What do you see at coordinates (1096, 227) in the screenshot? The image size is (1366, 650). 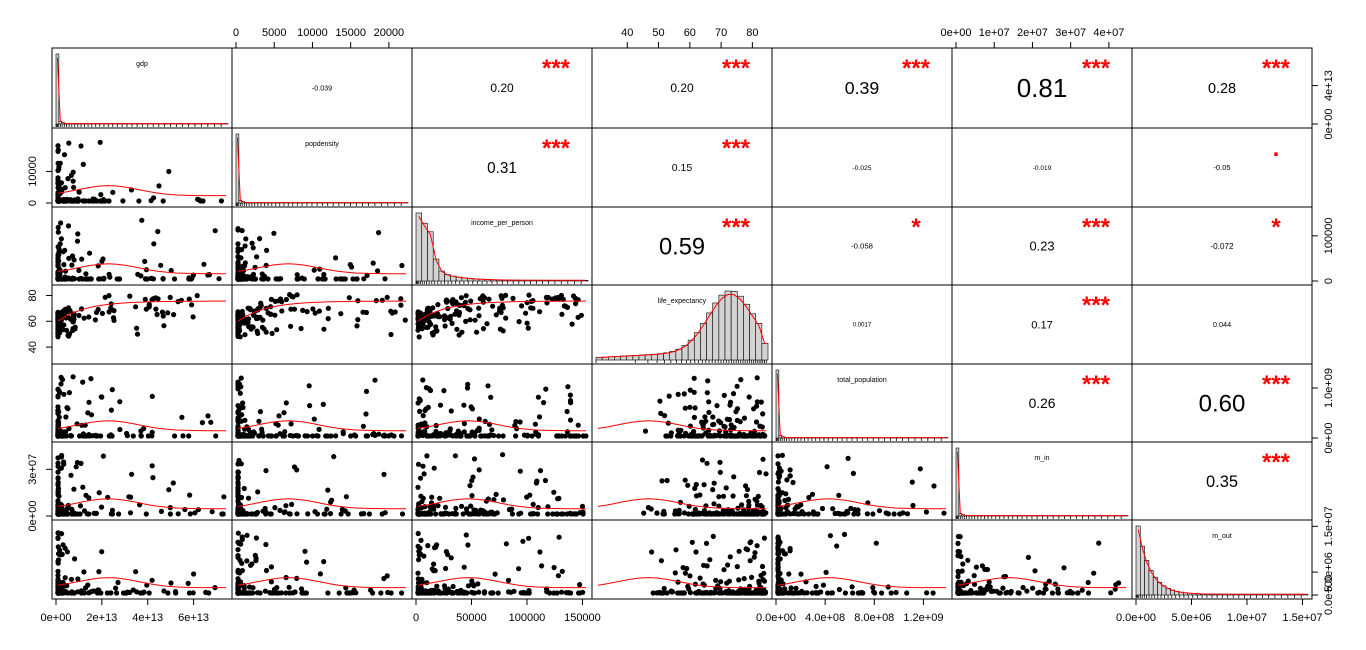 I see `significance-stars: ***` at bounding box center [1096, 227].